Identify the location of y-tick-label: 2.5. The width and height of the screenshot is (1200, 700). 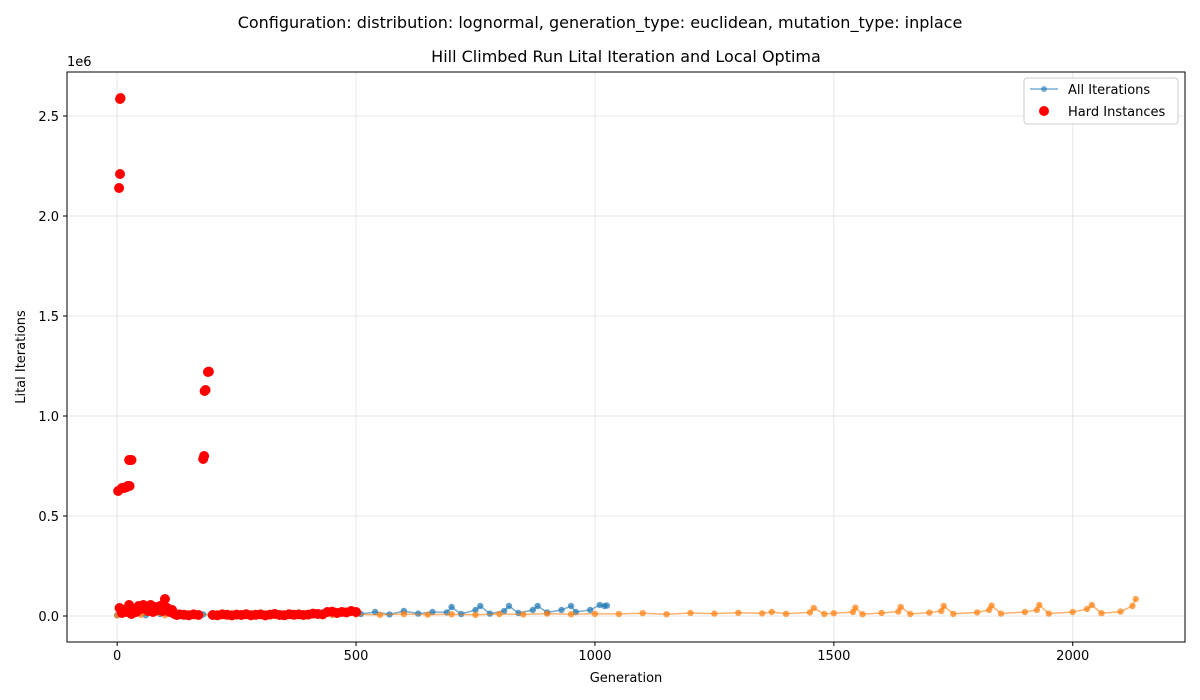
(48, 117).